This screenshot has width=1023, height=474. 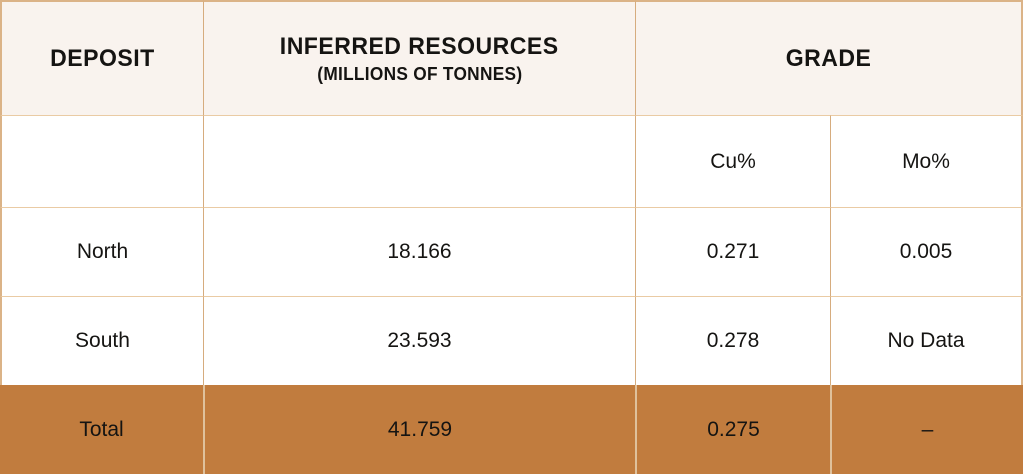 I want to click on header-deposit-label: DEPOSIT, so click(x=102, y=58).